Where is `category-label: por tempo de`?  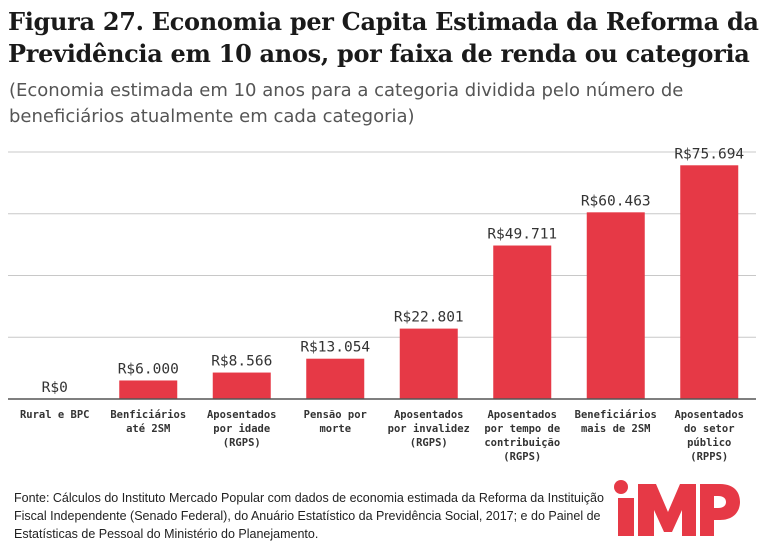 category-label: por tempo de is located at coordinates (522, 429).